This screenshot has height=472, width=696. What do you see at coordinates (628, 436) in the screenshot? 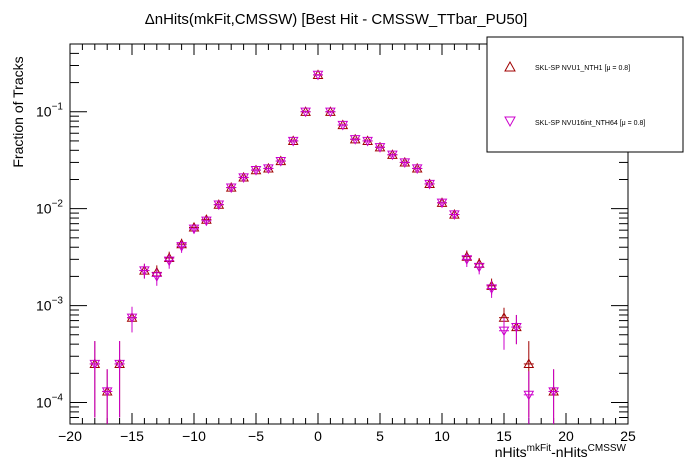
I see `x-tick-label: 25` at bounding box center [628, 436].